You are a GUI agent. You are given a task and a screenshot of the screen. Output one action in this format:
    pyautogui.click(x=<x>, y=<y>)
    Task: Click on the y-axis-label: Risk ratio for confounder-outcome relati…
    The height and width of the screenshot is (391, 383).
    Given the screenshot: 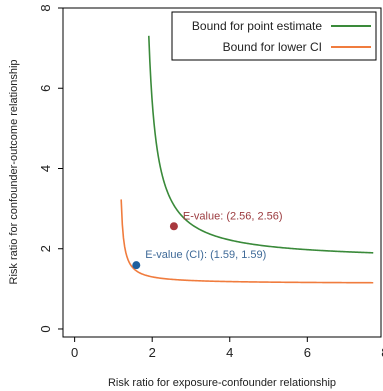 What is the action you would take?
    pyautogui.click(x=14, y=171)
    